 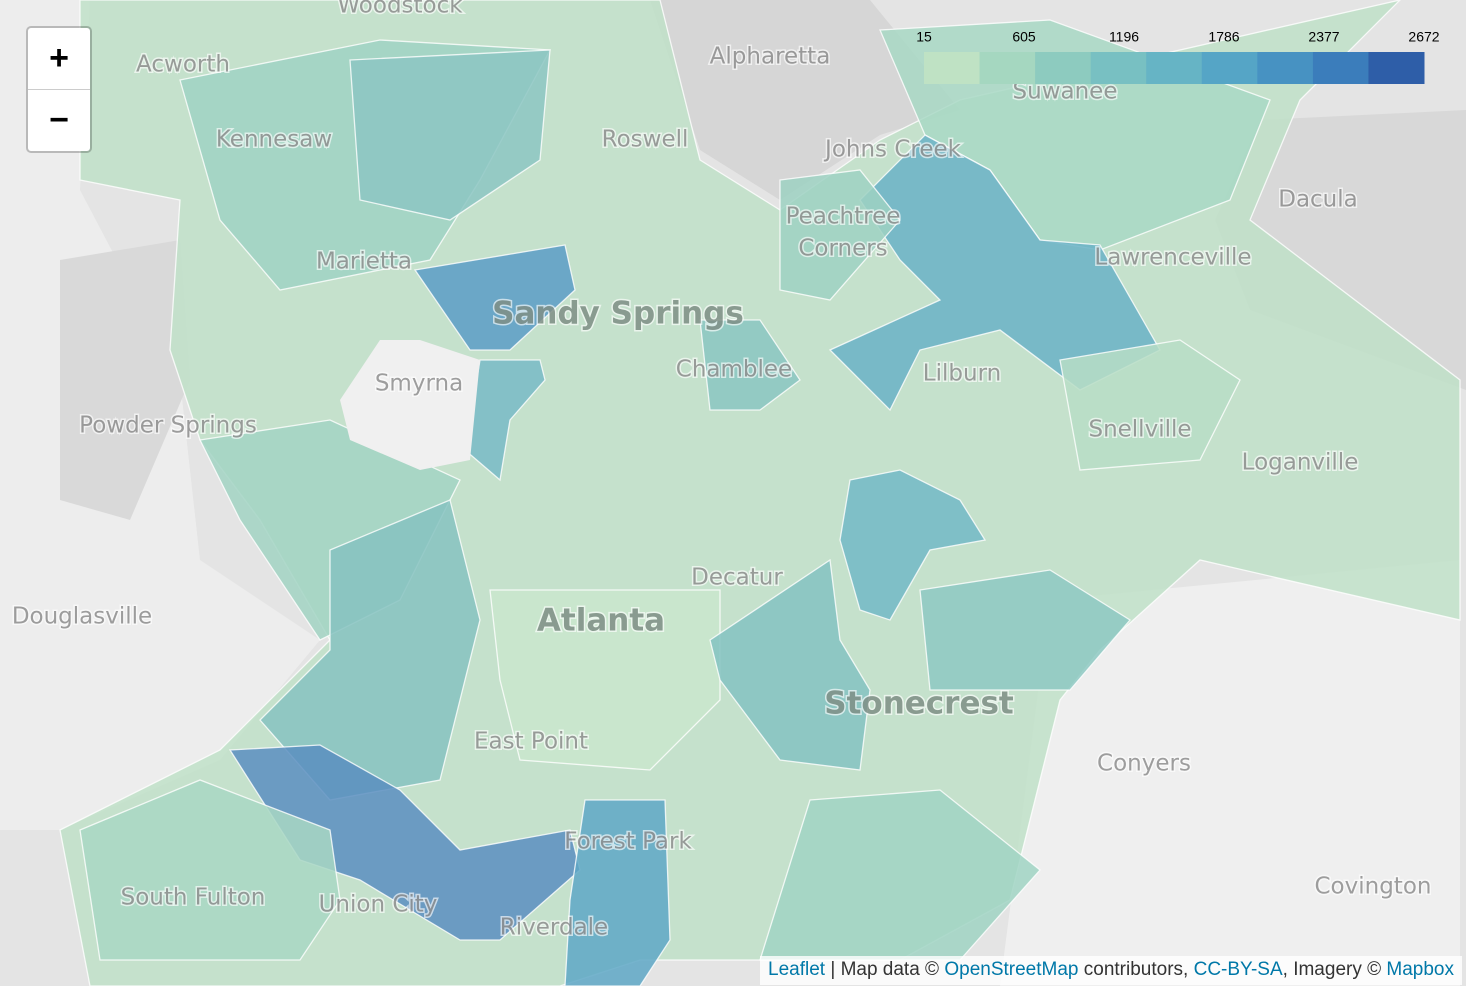 What do you see at coordinates (645, 140) in the screenshot?
I see `place-label: Roswell` at bounding box center [645, 140].